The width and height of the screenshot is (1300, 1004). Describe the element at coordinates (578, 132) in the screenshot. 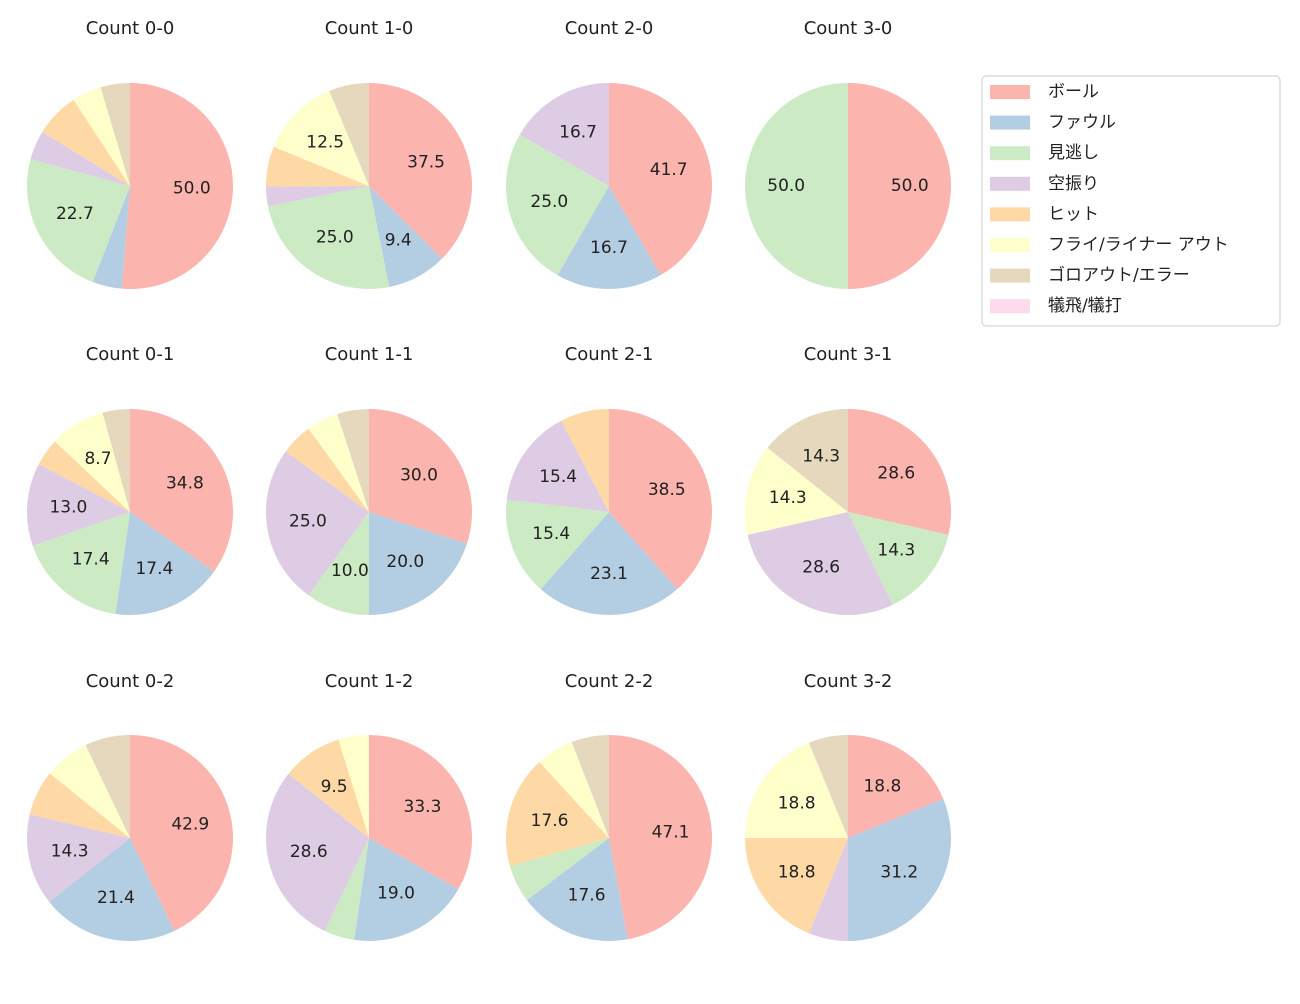

I see `value-label: 16.7` at that location.